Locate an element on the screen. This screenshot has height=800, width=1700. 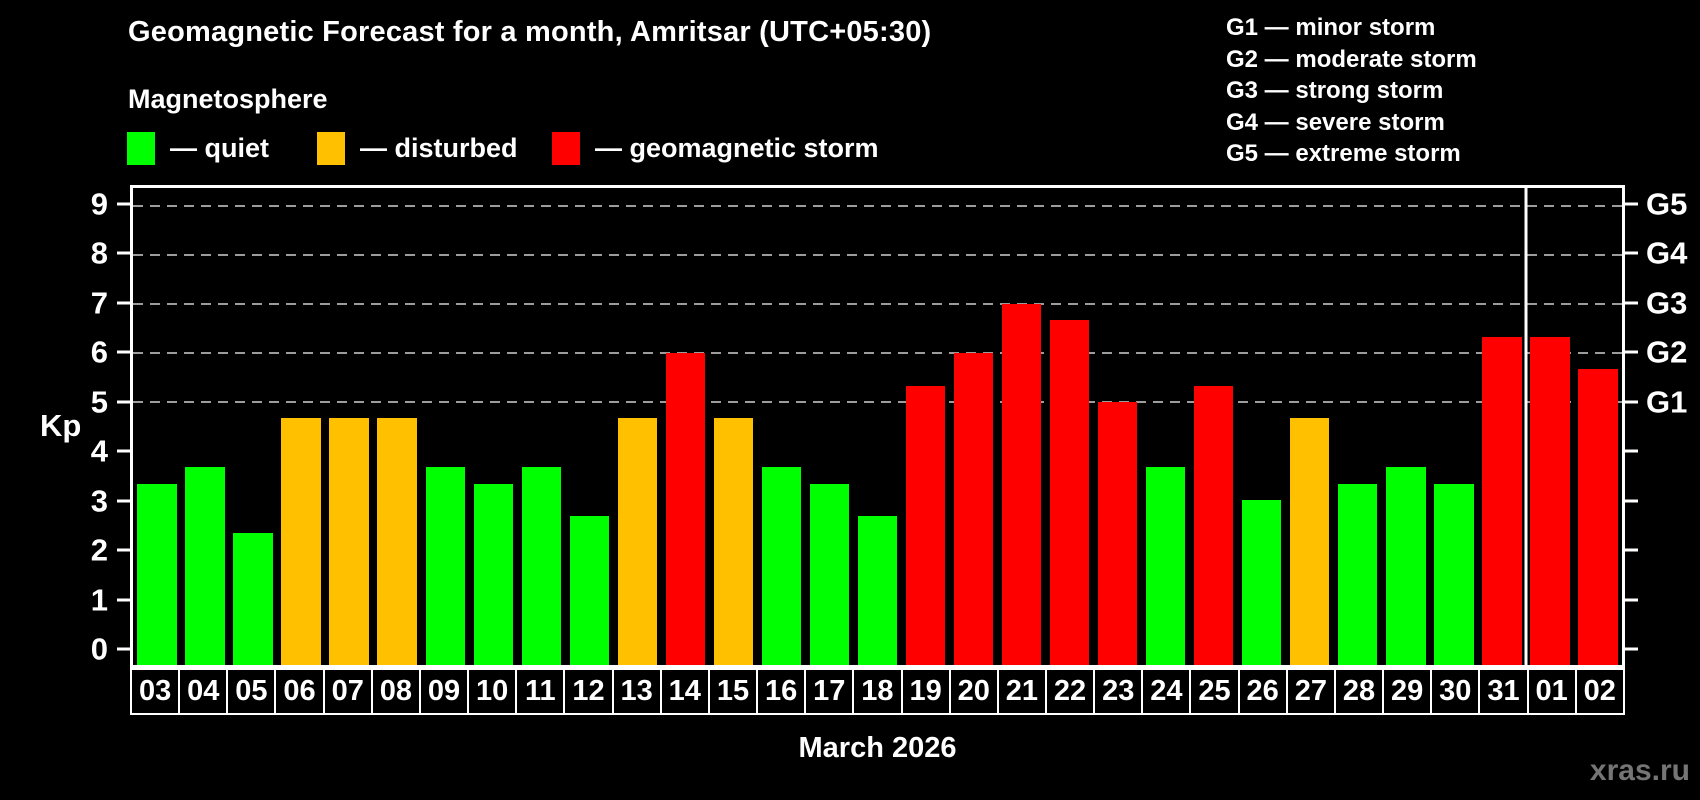
legend-item-label: — quiet is located at coordinates (219, 147).